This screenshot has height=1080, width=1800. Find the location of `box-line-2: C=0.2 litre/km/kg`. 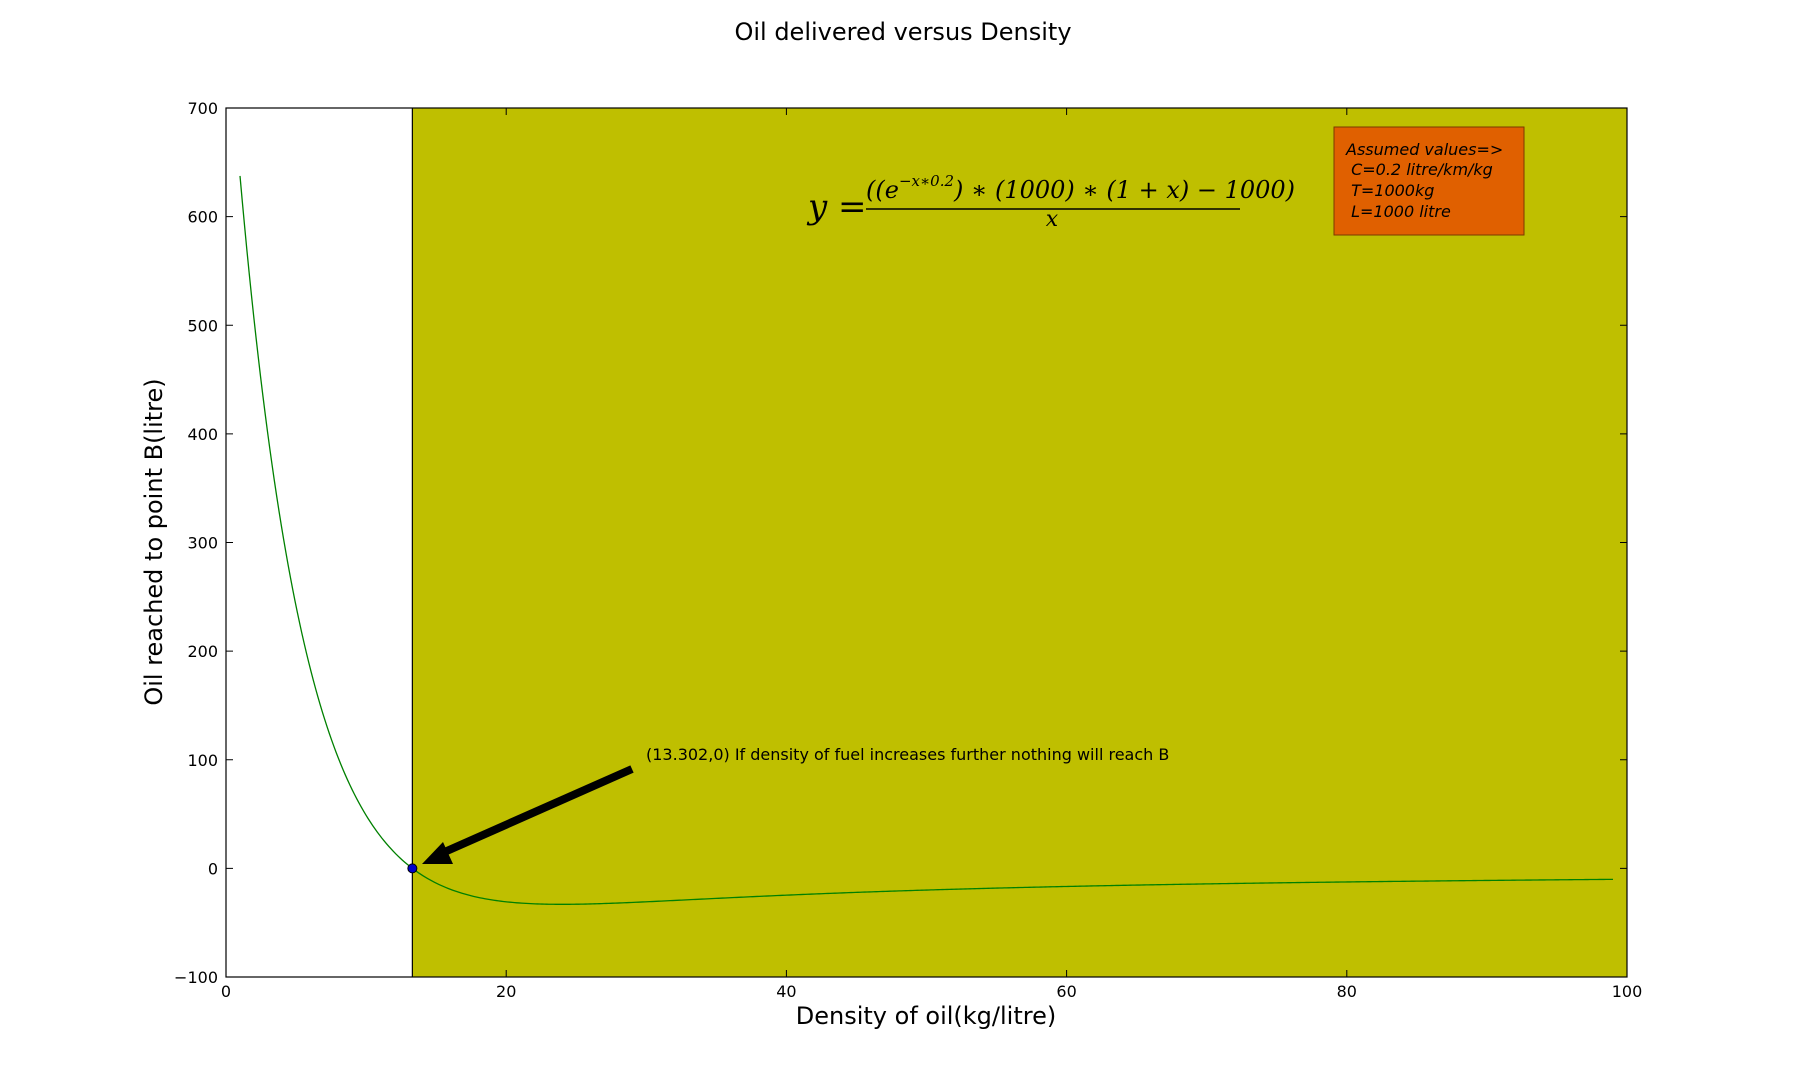

box-line-2: C=0.2 litre/km/kg is located at coordinates (1419, 169).